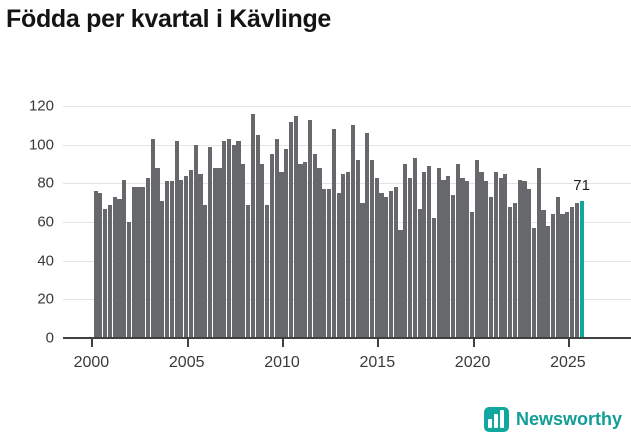 This screenshot has height=439, width=631. I want to click on x-axis-label-2010: 2010, so click(282, 362).